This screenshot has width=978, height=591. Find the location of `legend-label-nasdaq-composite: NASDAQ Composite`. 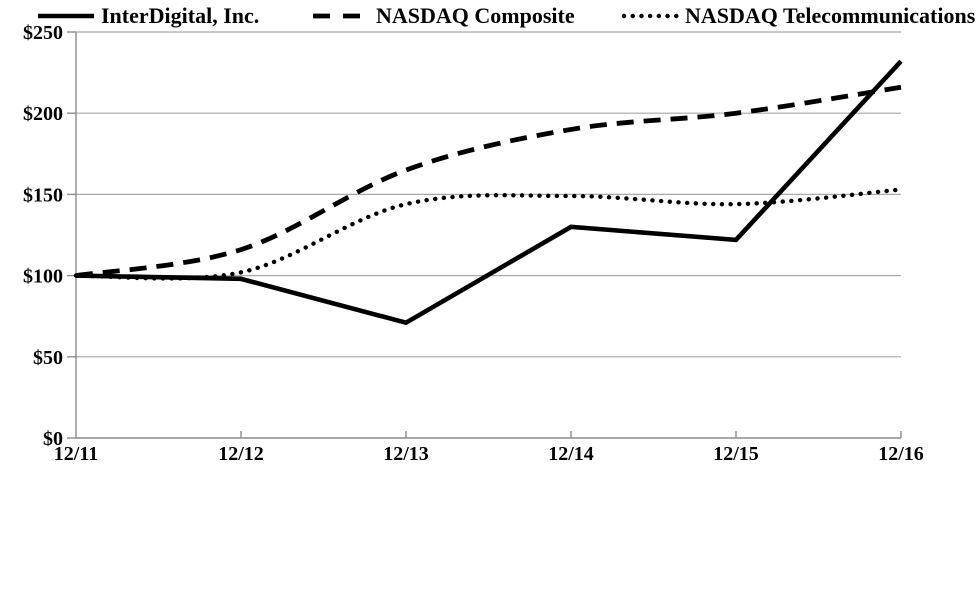

legend-label-nasdaq-composite: NASDAQ Composite is located at coordinates (475, 15).